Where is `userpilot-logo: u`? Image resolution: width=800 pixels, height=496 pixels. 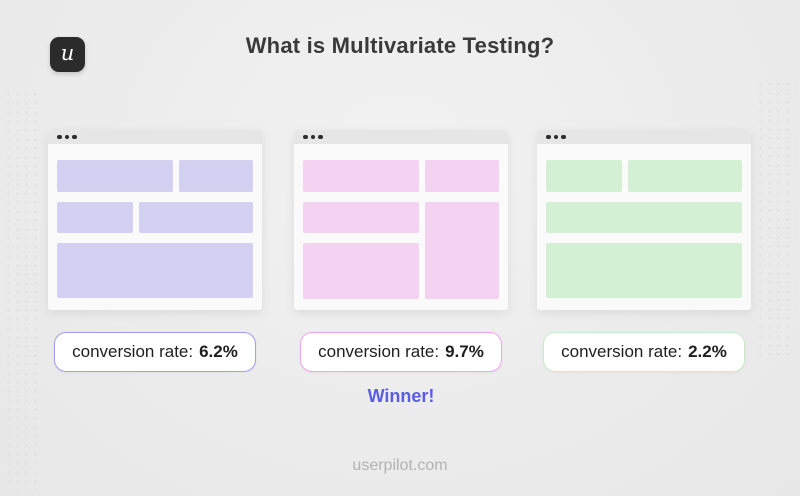 userpilot-logo: u is located at coordinates (67, 54).